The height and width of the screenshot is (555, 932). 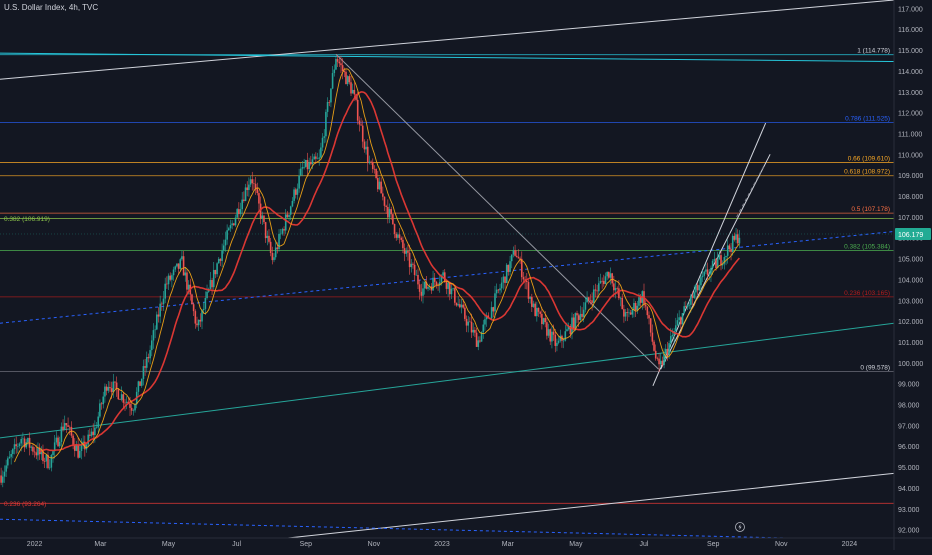 I want to click on y-tick-label: 114.000, so click(x=910, y=72).